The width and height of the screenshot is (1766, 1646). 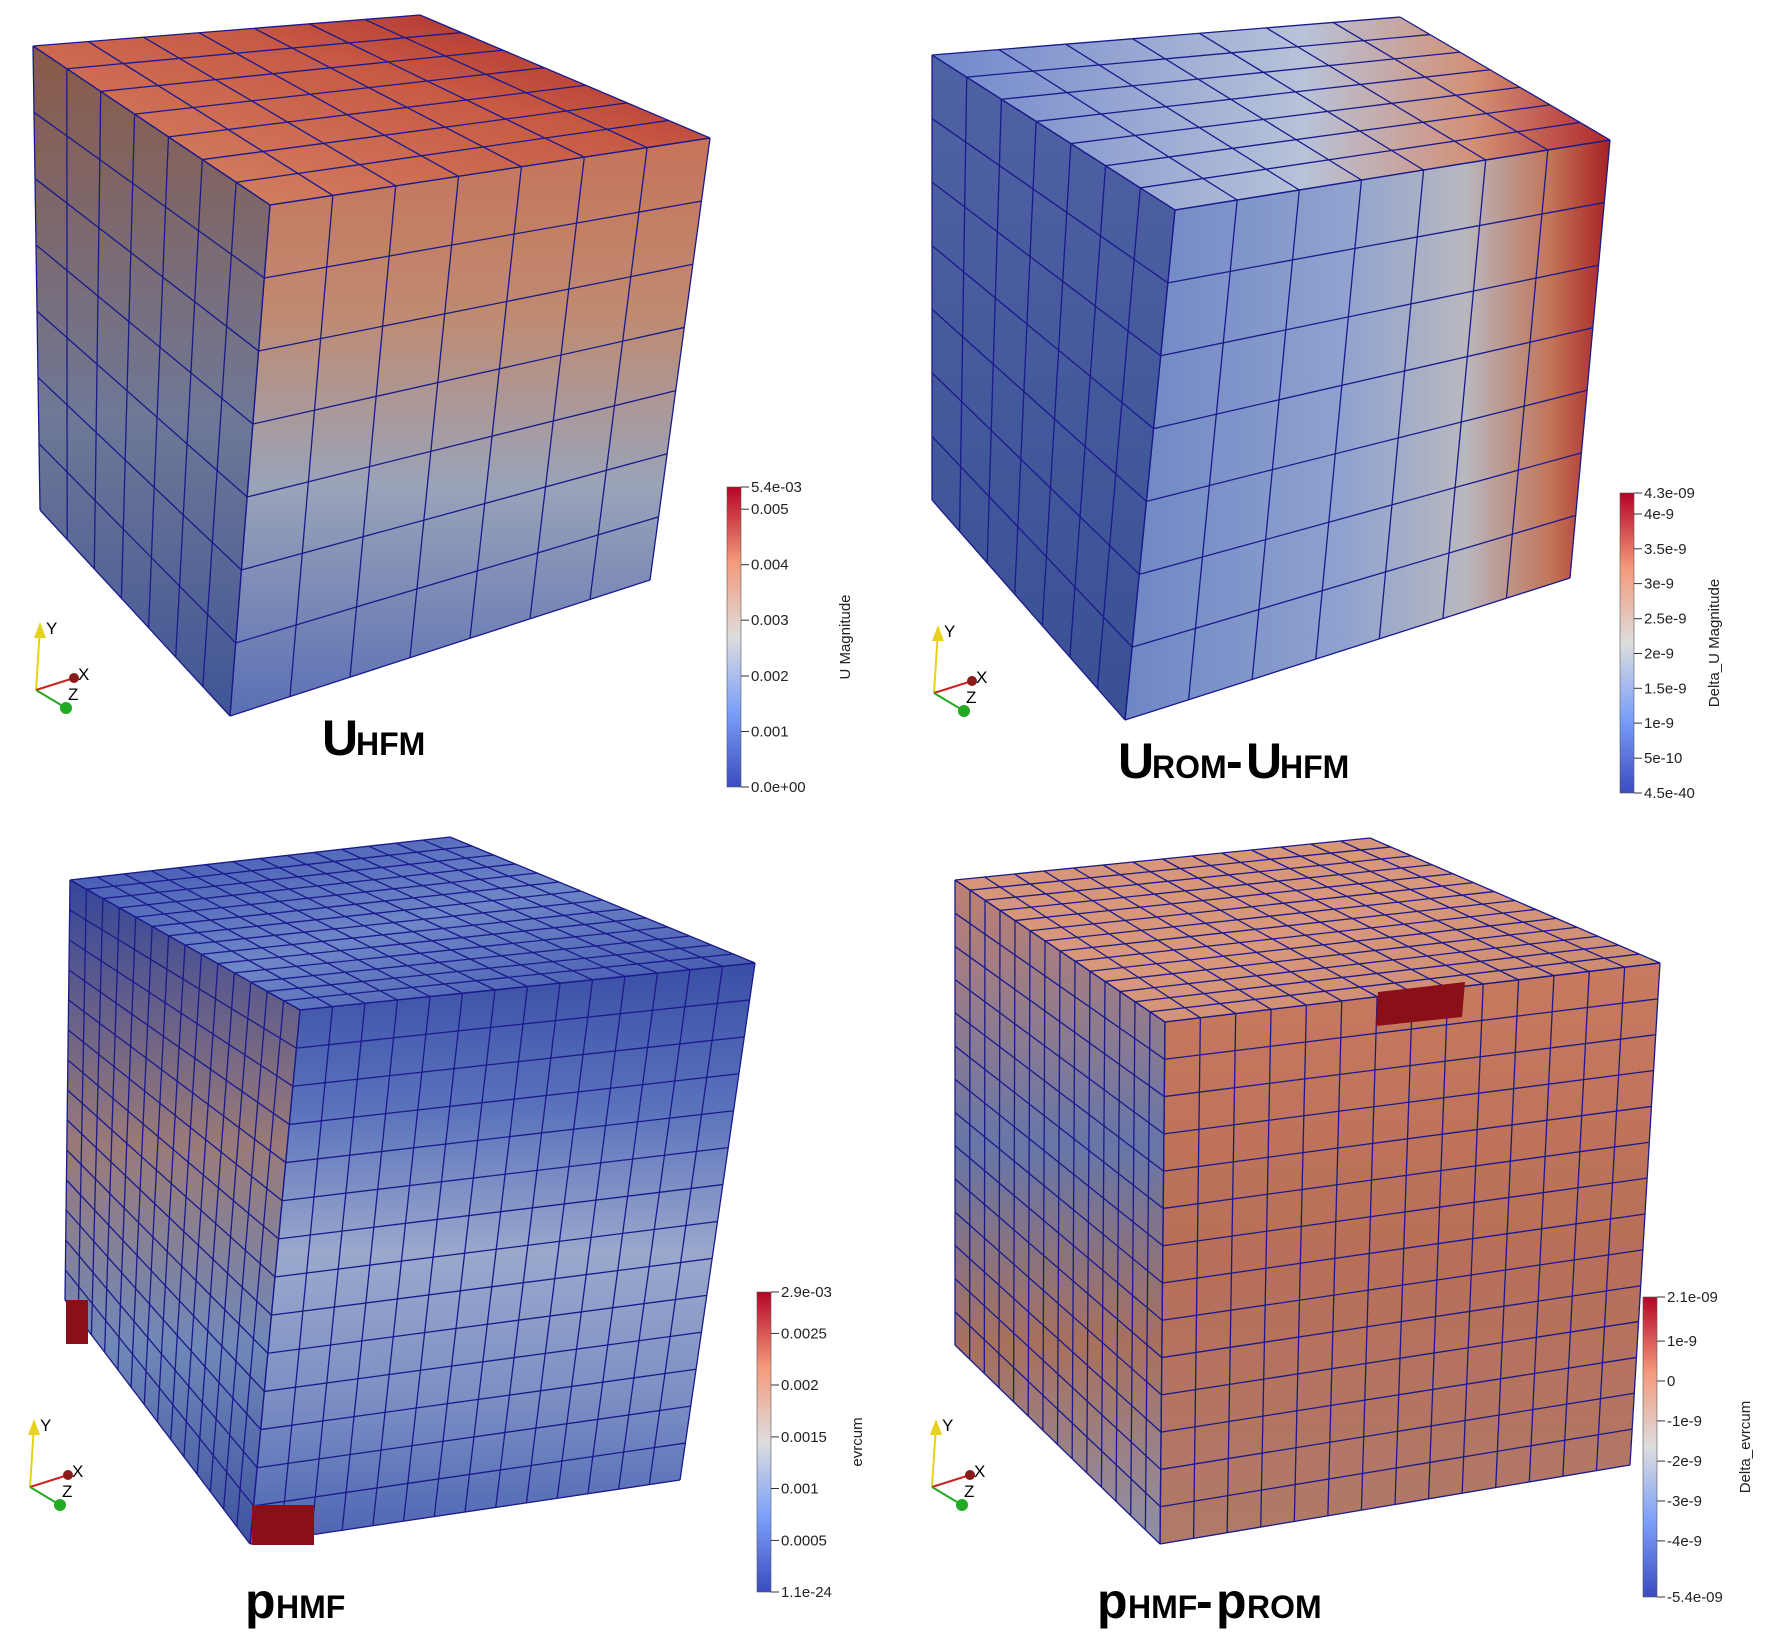 What do you see at coordinates (770, 565) in the screenshot?
I see `colorbar-tick-label: 0.004` at bounding box center [770, 565].